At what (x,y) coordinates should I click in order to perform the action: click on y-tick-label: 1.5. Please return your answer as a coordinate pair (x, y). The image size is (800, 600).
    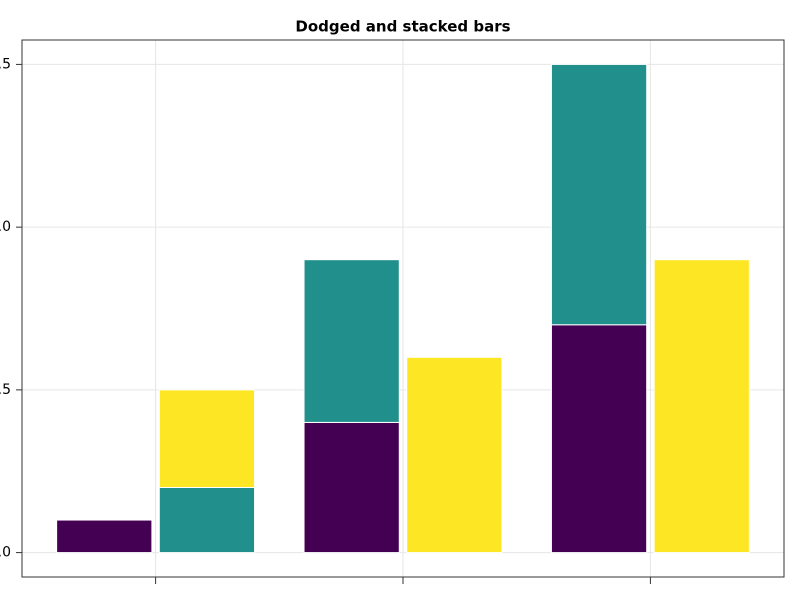
    Looking at the image, I should click on (5, 64).